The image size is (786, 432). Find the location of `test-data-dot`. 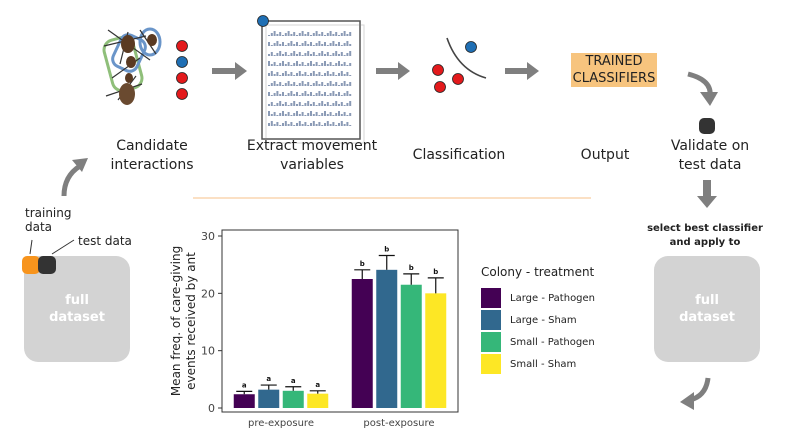

test-data-dot is located at coordinates (47, 265).